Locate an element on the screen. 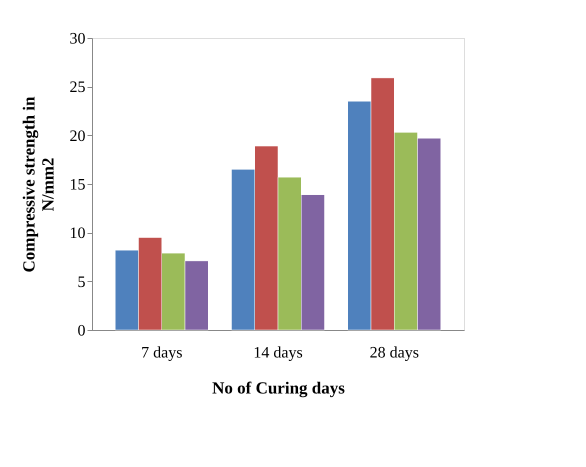  y-axis-title: Compressive strength in N/mm2 is located at coordinates (39, 184).